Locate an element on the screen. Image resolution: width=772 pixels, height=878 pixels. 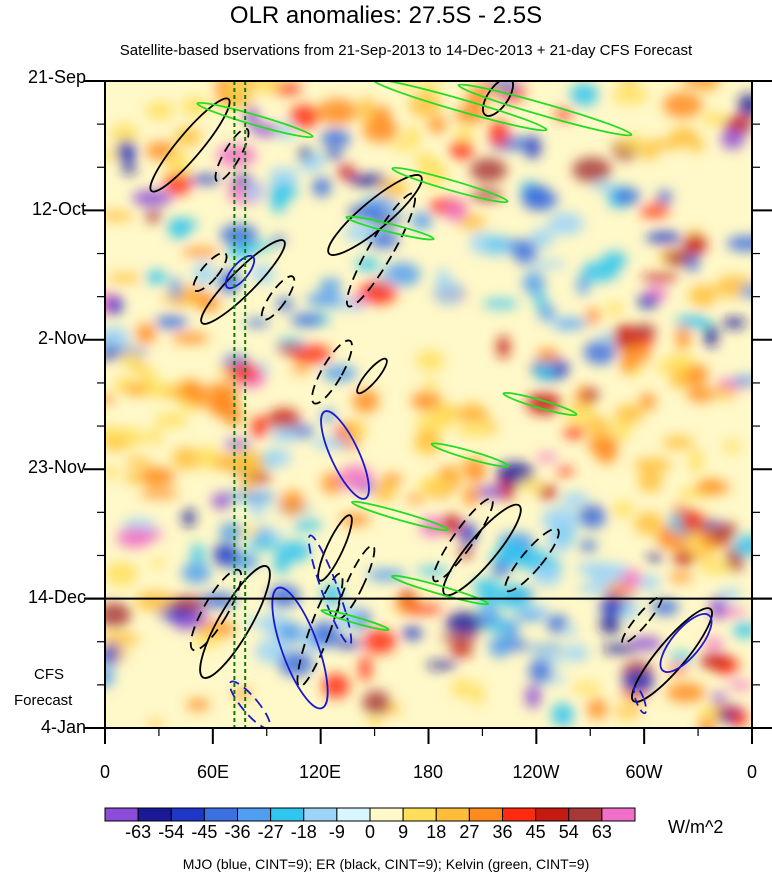
colorbar-label: -27 is located at coordinates (270, 832).